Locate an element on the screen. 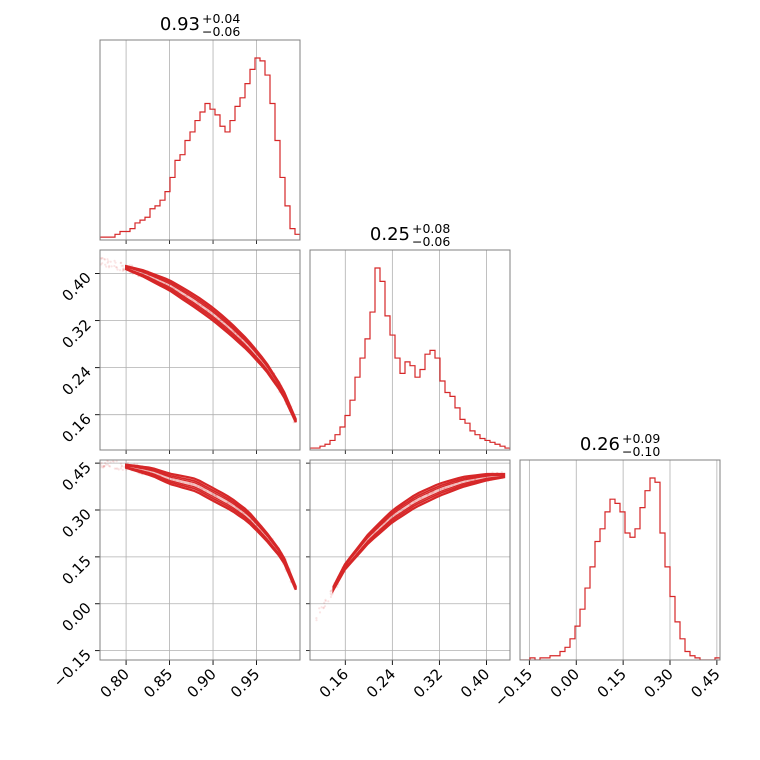 This screenshot has height=760, width=760. y-tick-label-2-1: 0.00 is located at coordinates (76, 617).